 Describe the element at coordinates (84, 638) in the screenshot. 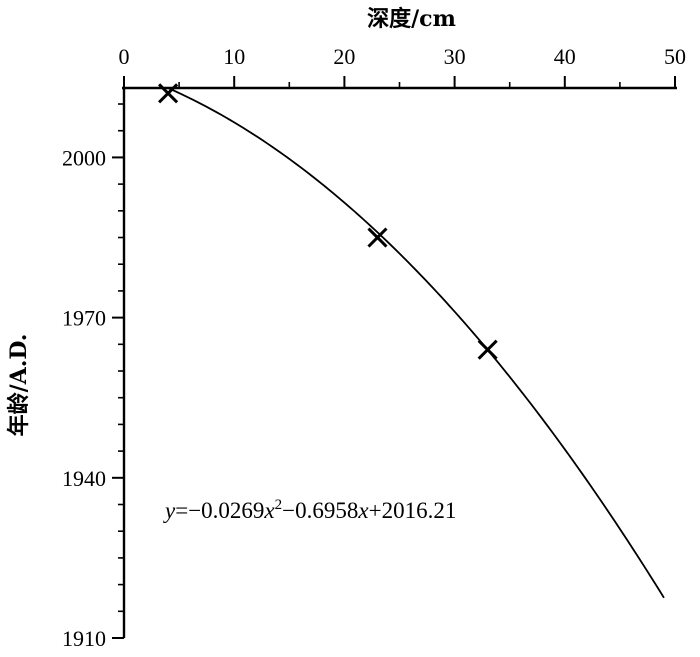

I see `y-tick-label-3: 1910` at that location.